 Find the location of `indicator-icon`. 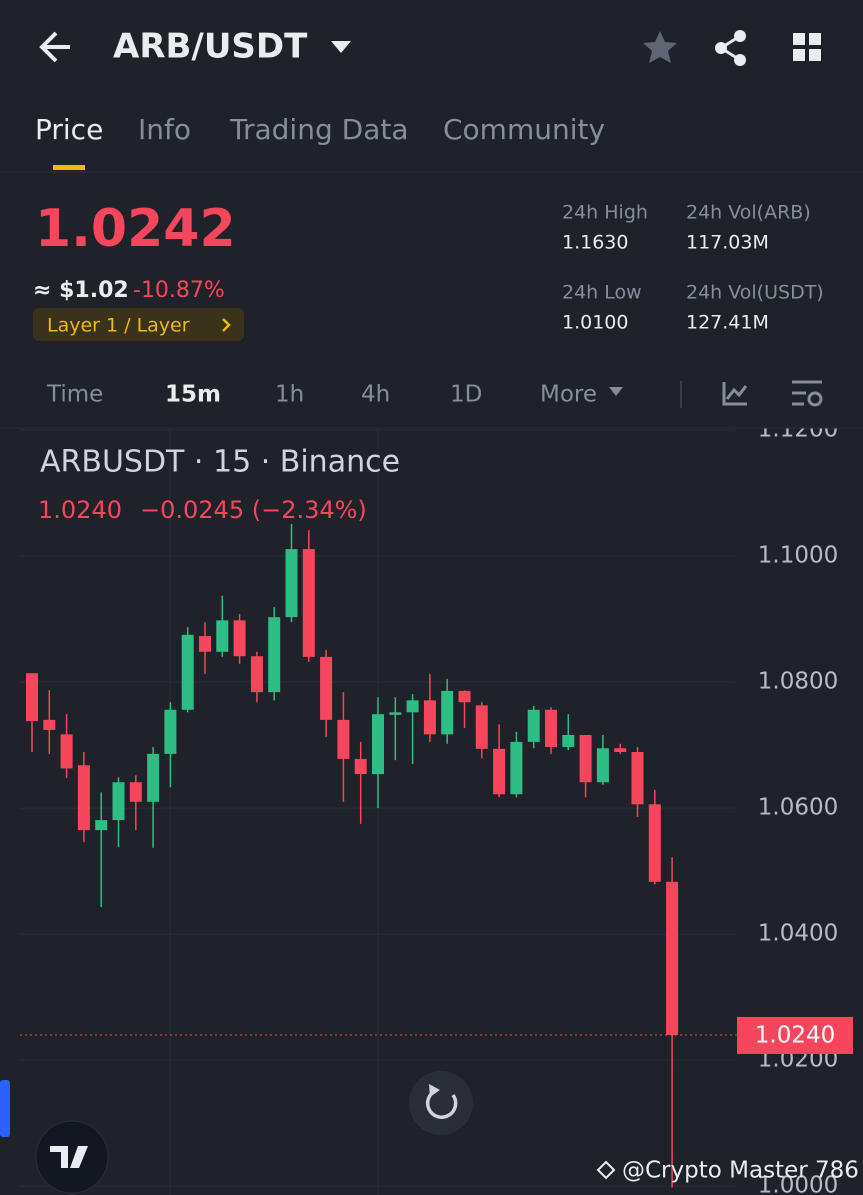

indicator-icon is located at coordinates (735, 394).